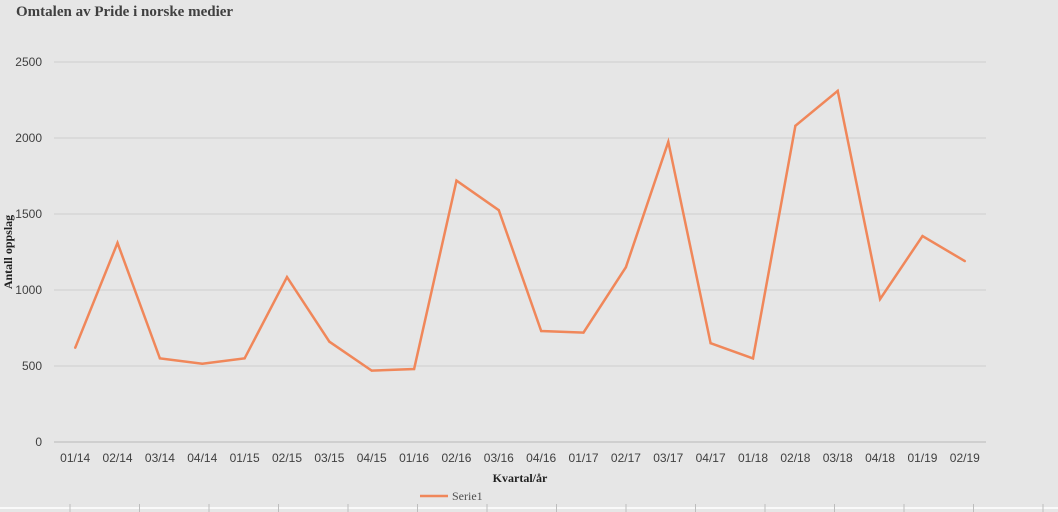 The width and height of the screenshot is (1058, 512). Describe the element at coordinates (626, 458) in the screenshot. I see `x-tick-label-02-17: 02/17` at that location.